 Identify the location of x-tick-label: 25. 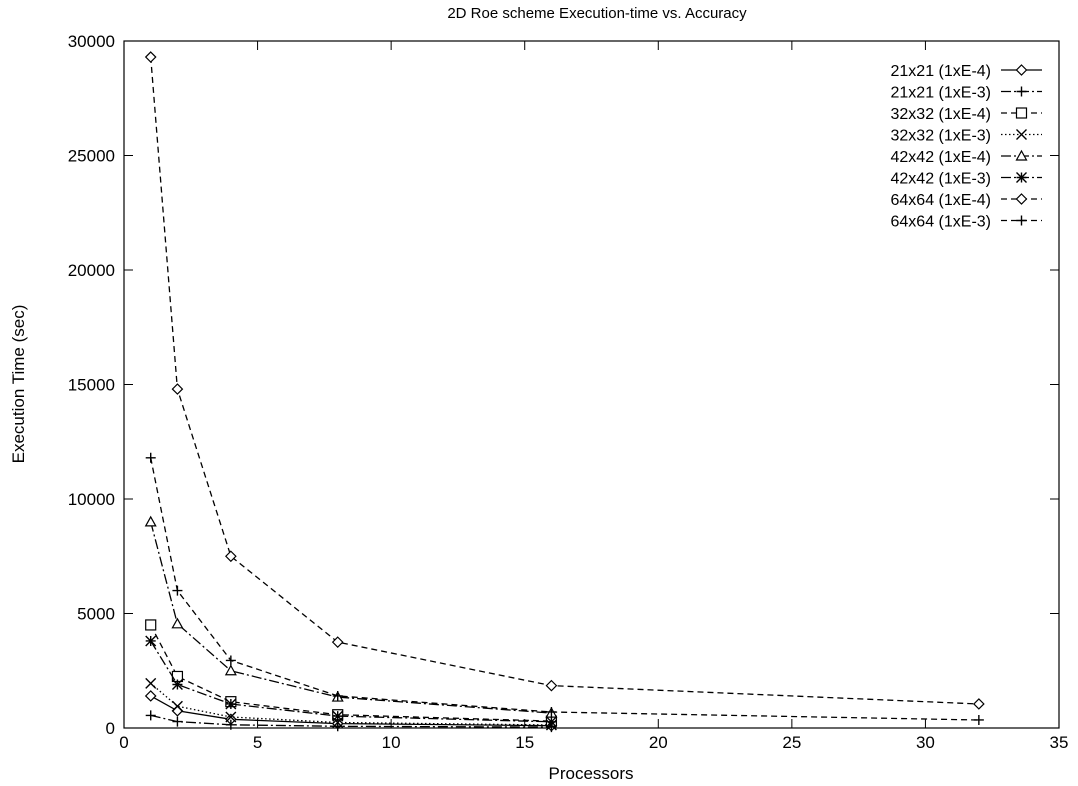
(791, 742).